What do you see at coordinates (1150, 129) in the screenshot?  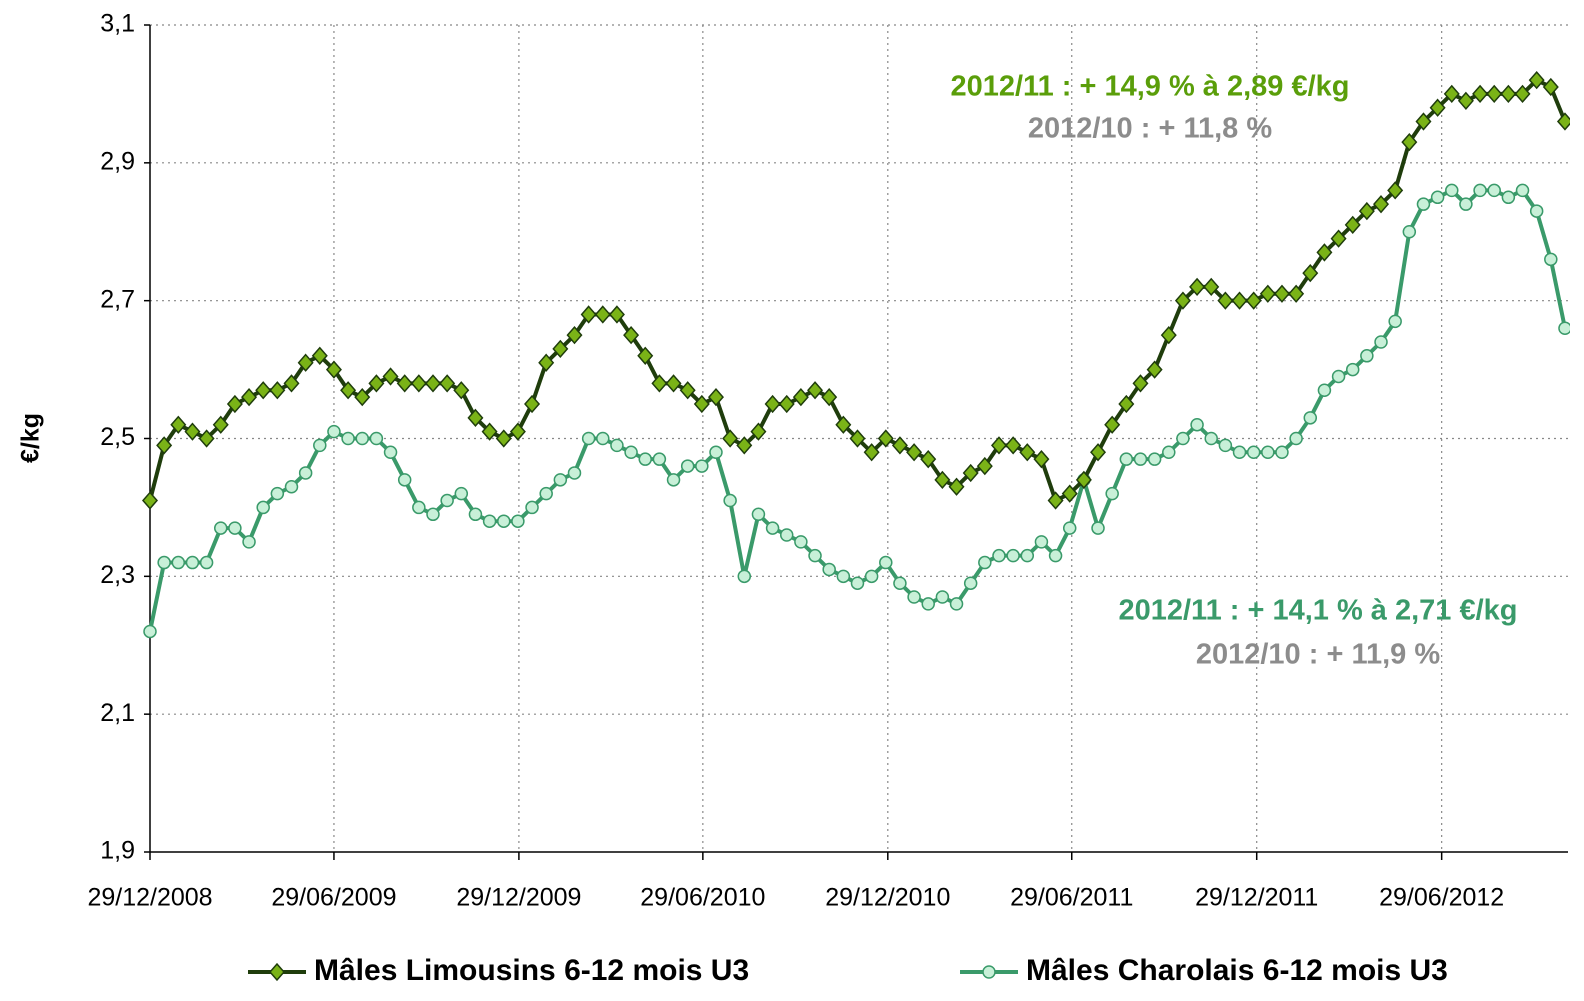 I see `annotation: 2012/10 : + 11,8 %` at bounding box center [1150, 129].